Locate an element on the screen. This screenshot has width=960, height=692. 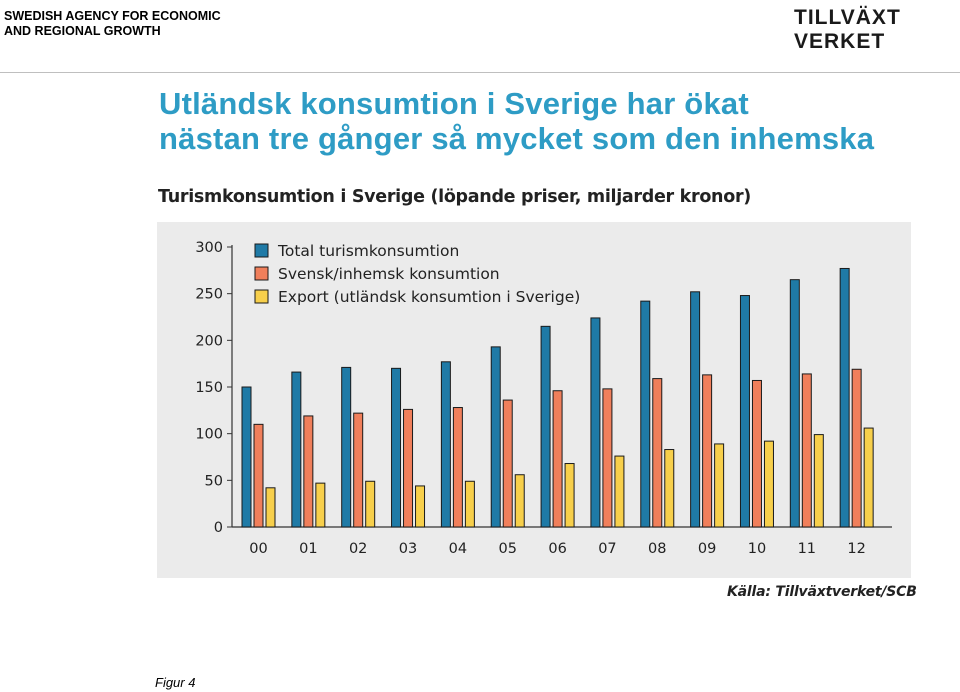
y-tick-label: 0 is located at coordinates (218, 528).